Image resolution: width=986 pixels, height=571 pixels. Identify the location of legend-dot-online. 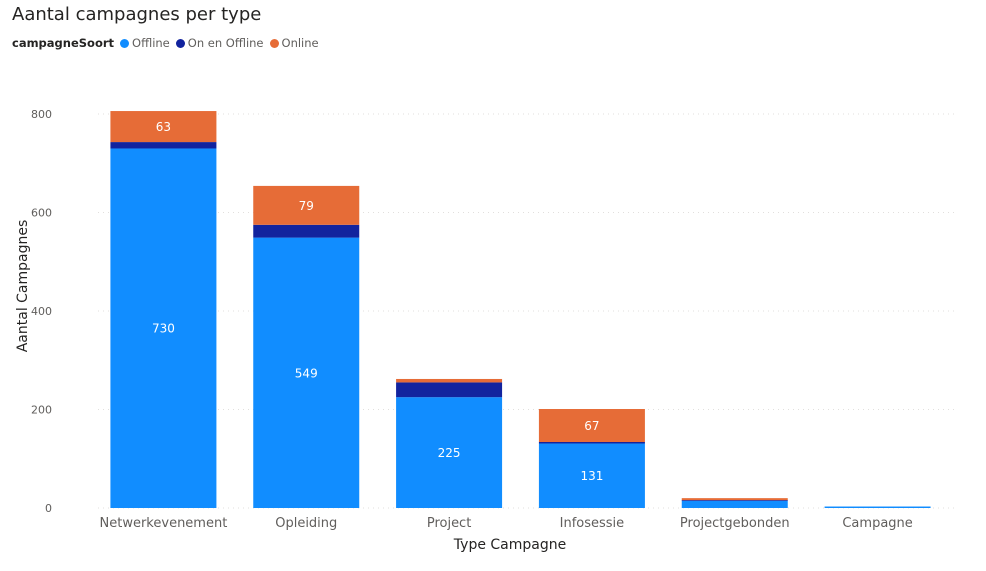
(274, 43).